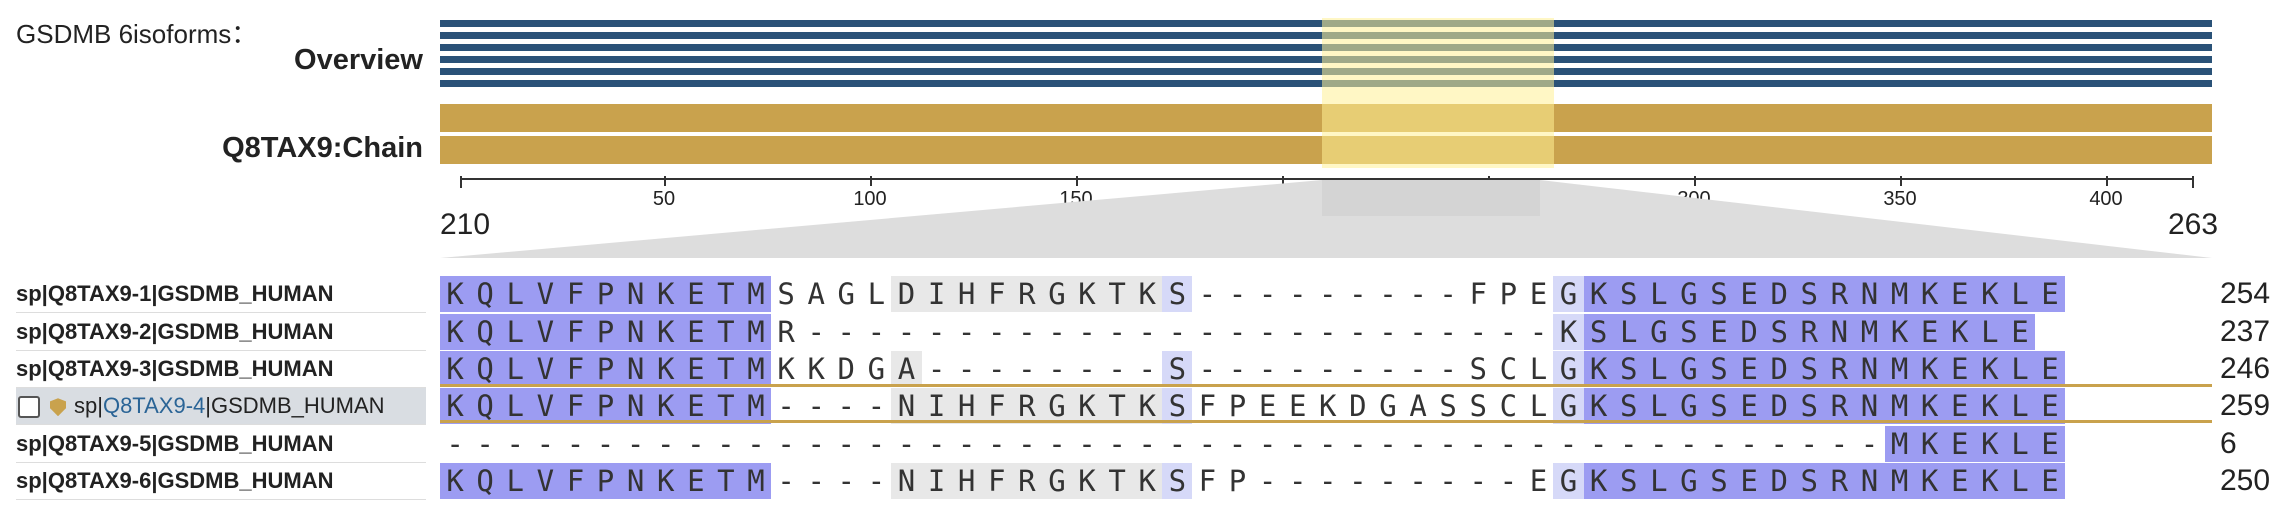 Image resolution: width=2278 pixels, height=518 pixels. I want to click on alignment-row-label: sp|Q8TAX9-4|GSDMB_HUMAN, so click(221, 406).